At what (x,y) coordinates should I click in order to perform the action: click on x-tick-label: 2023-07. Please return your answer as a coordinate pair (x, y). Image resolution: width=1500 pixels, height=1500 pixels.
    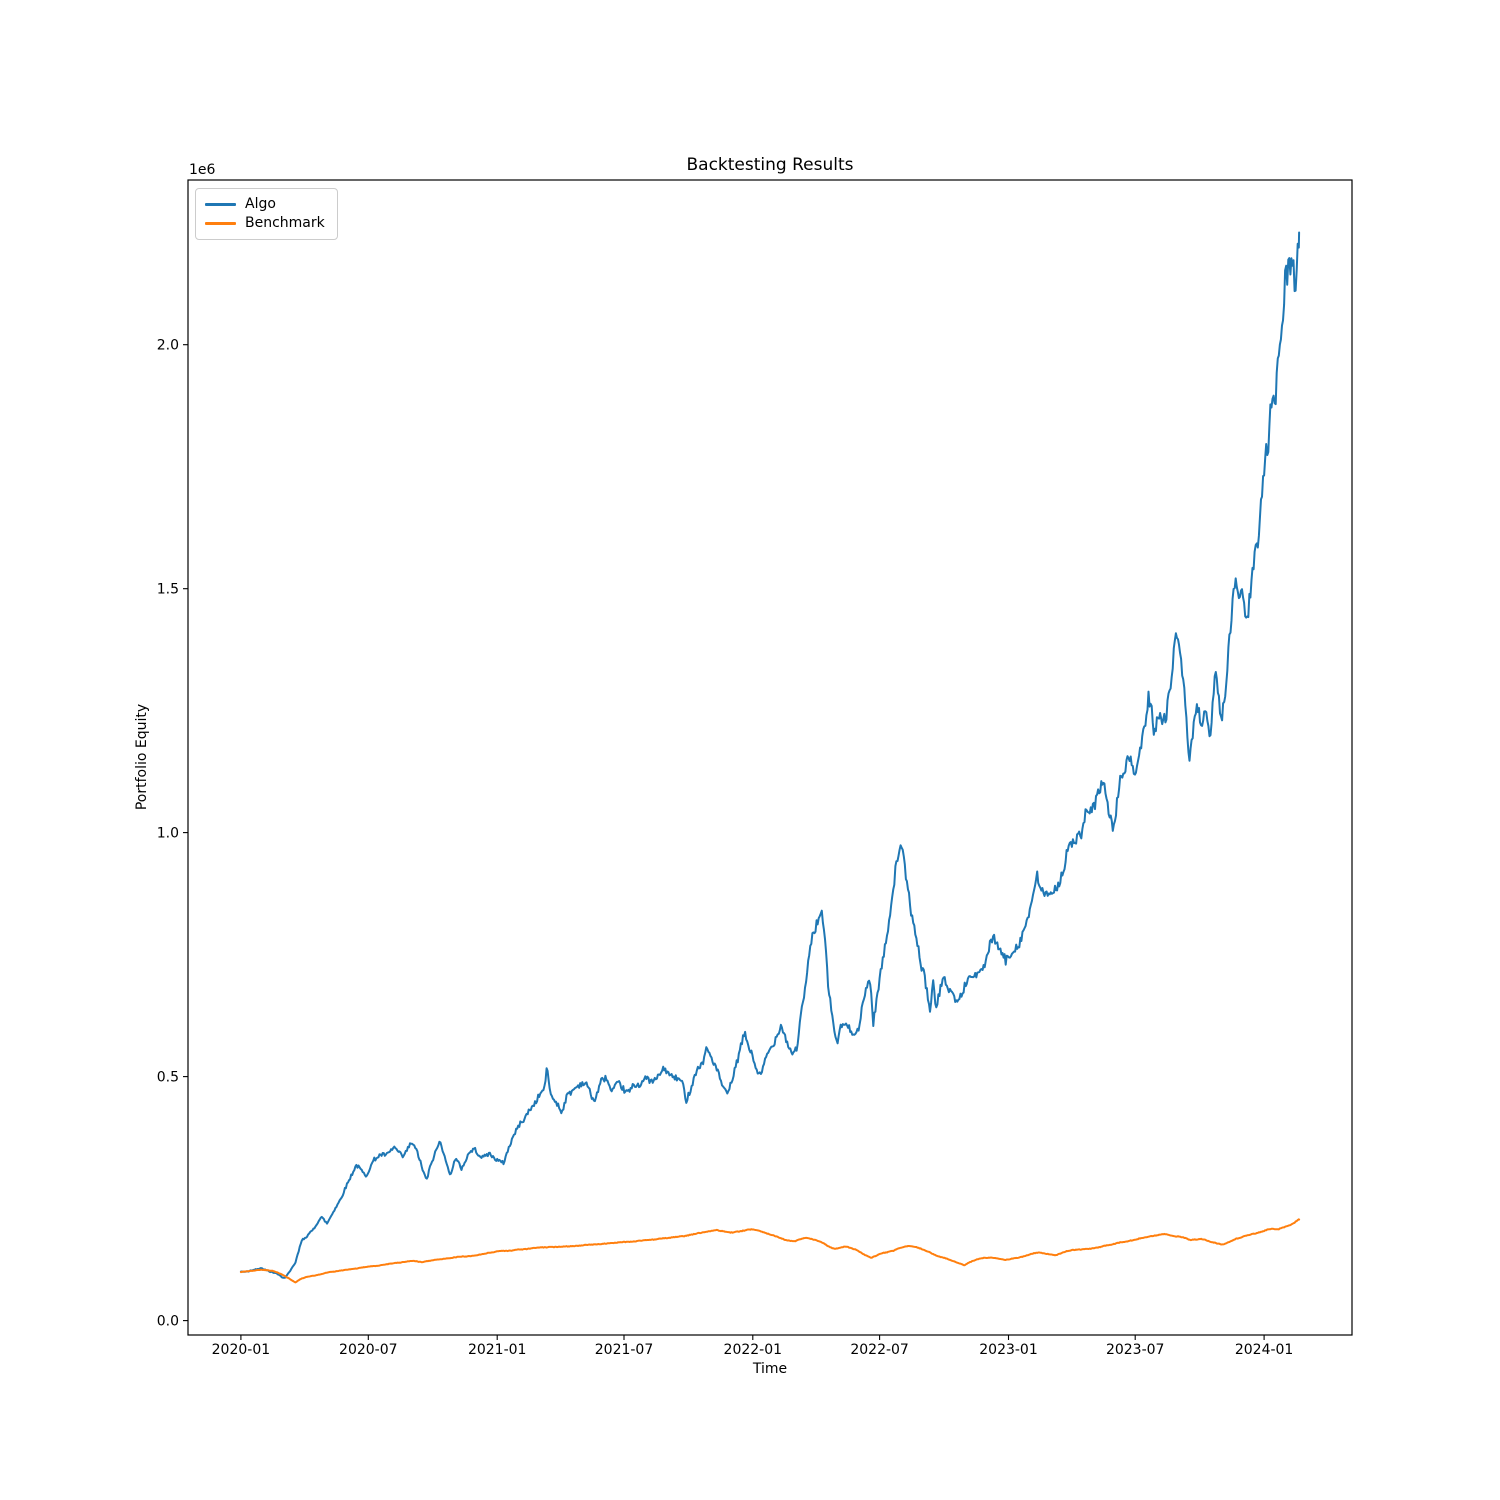
    Looking at the image, I should click on (1135, 1350).